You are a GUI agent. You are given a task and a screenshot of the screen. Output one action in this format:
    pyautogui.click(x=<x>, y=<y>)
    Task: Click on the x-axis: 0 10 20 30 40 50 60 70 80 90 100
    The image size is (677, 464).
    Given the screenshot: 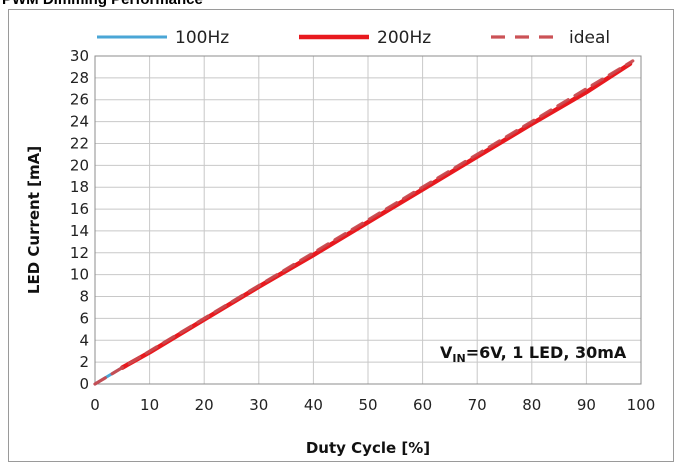 What is the action you would take?
    pyautogui.click(x=372, y=405)
    